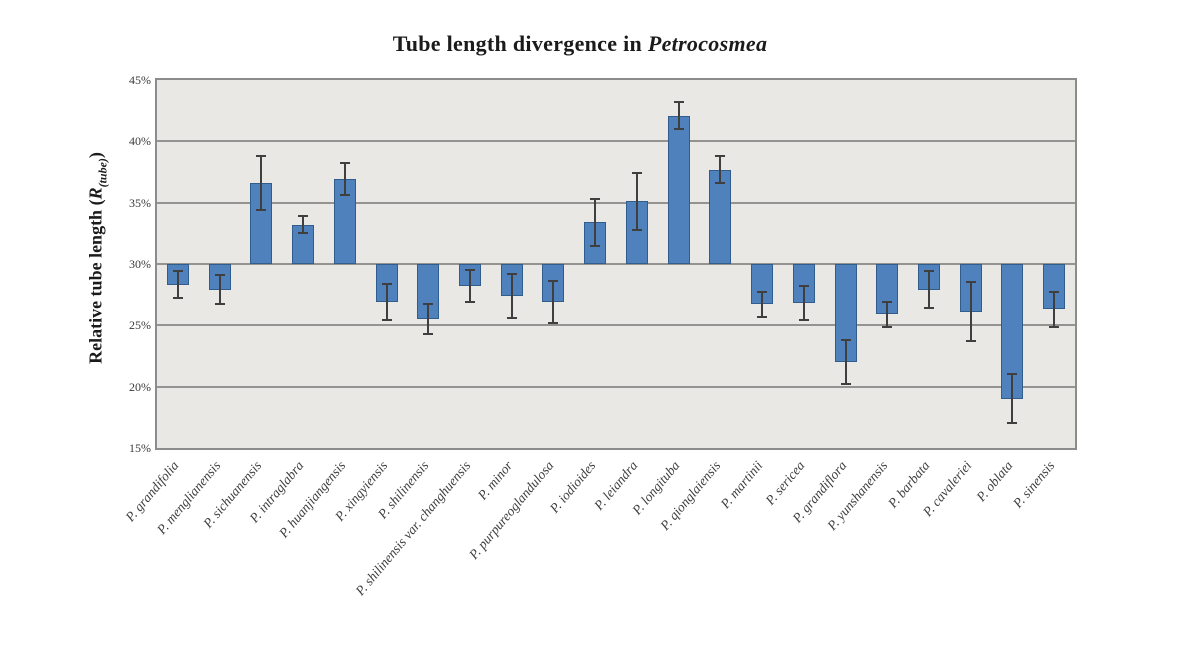 The height and width of the screenshot is (663, 1200). Describe the element at coordinates (1034, 484) in the screenshot. I see `x-tick-label: P. sinensis` at that location.